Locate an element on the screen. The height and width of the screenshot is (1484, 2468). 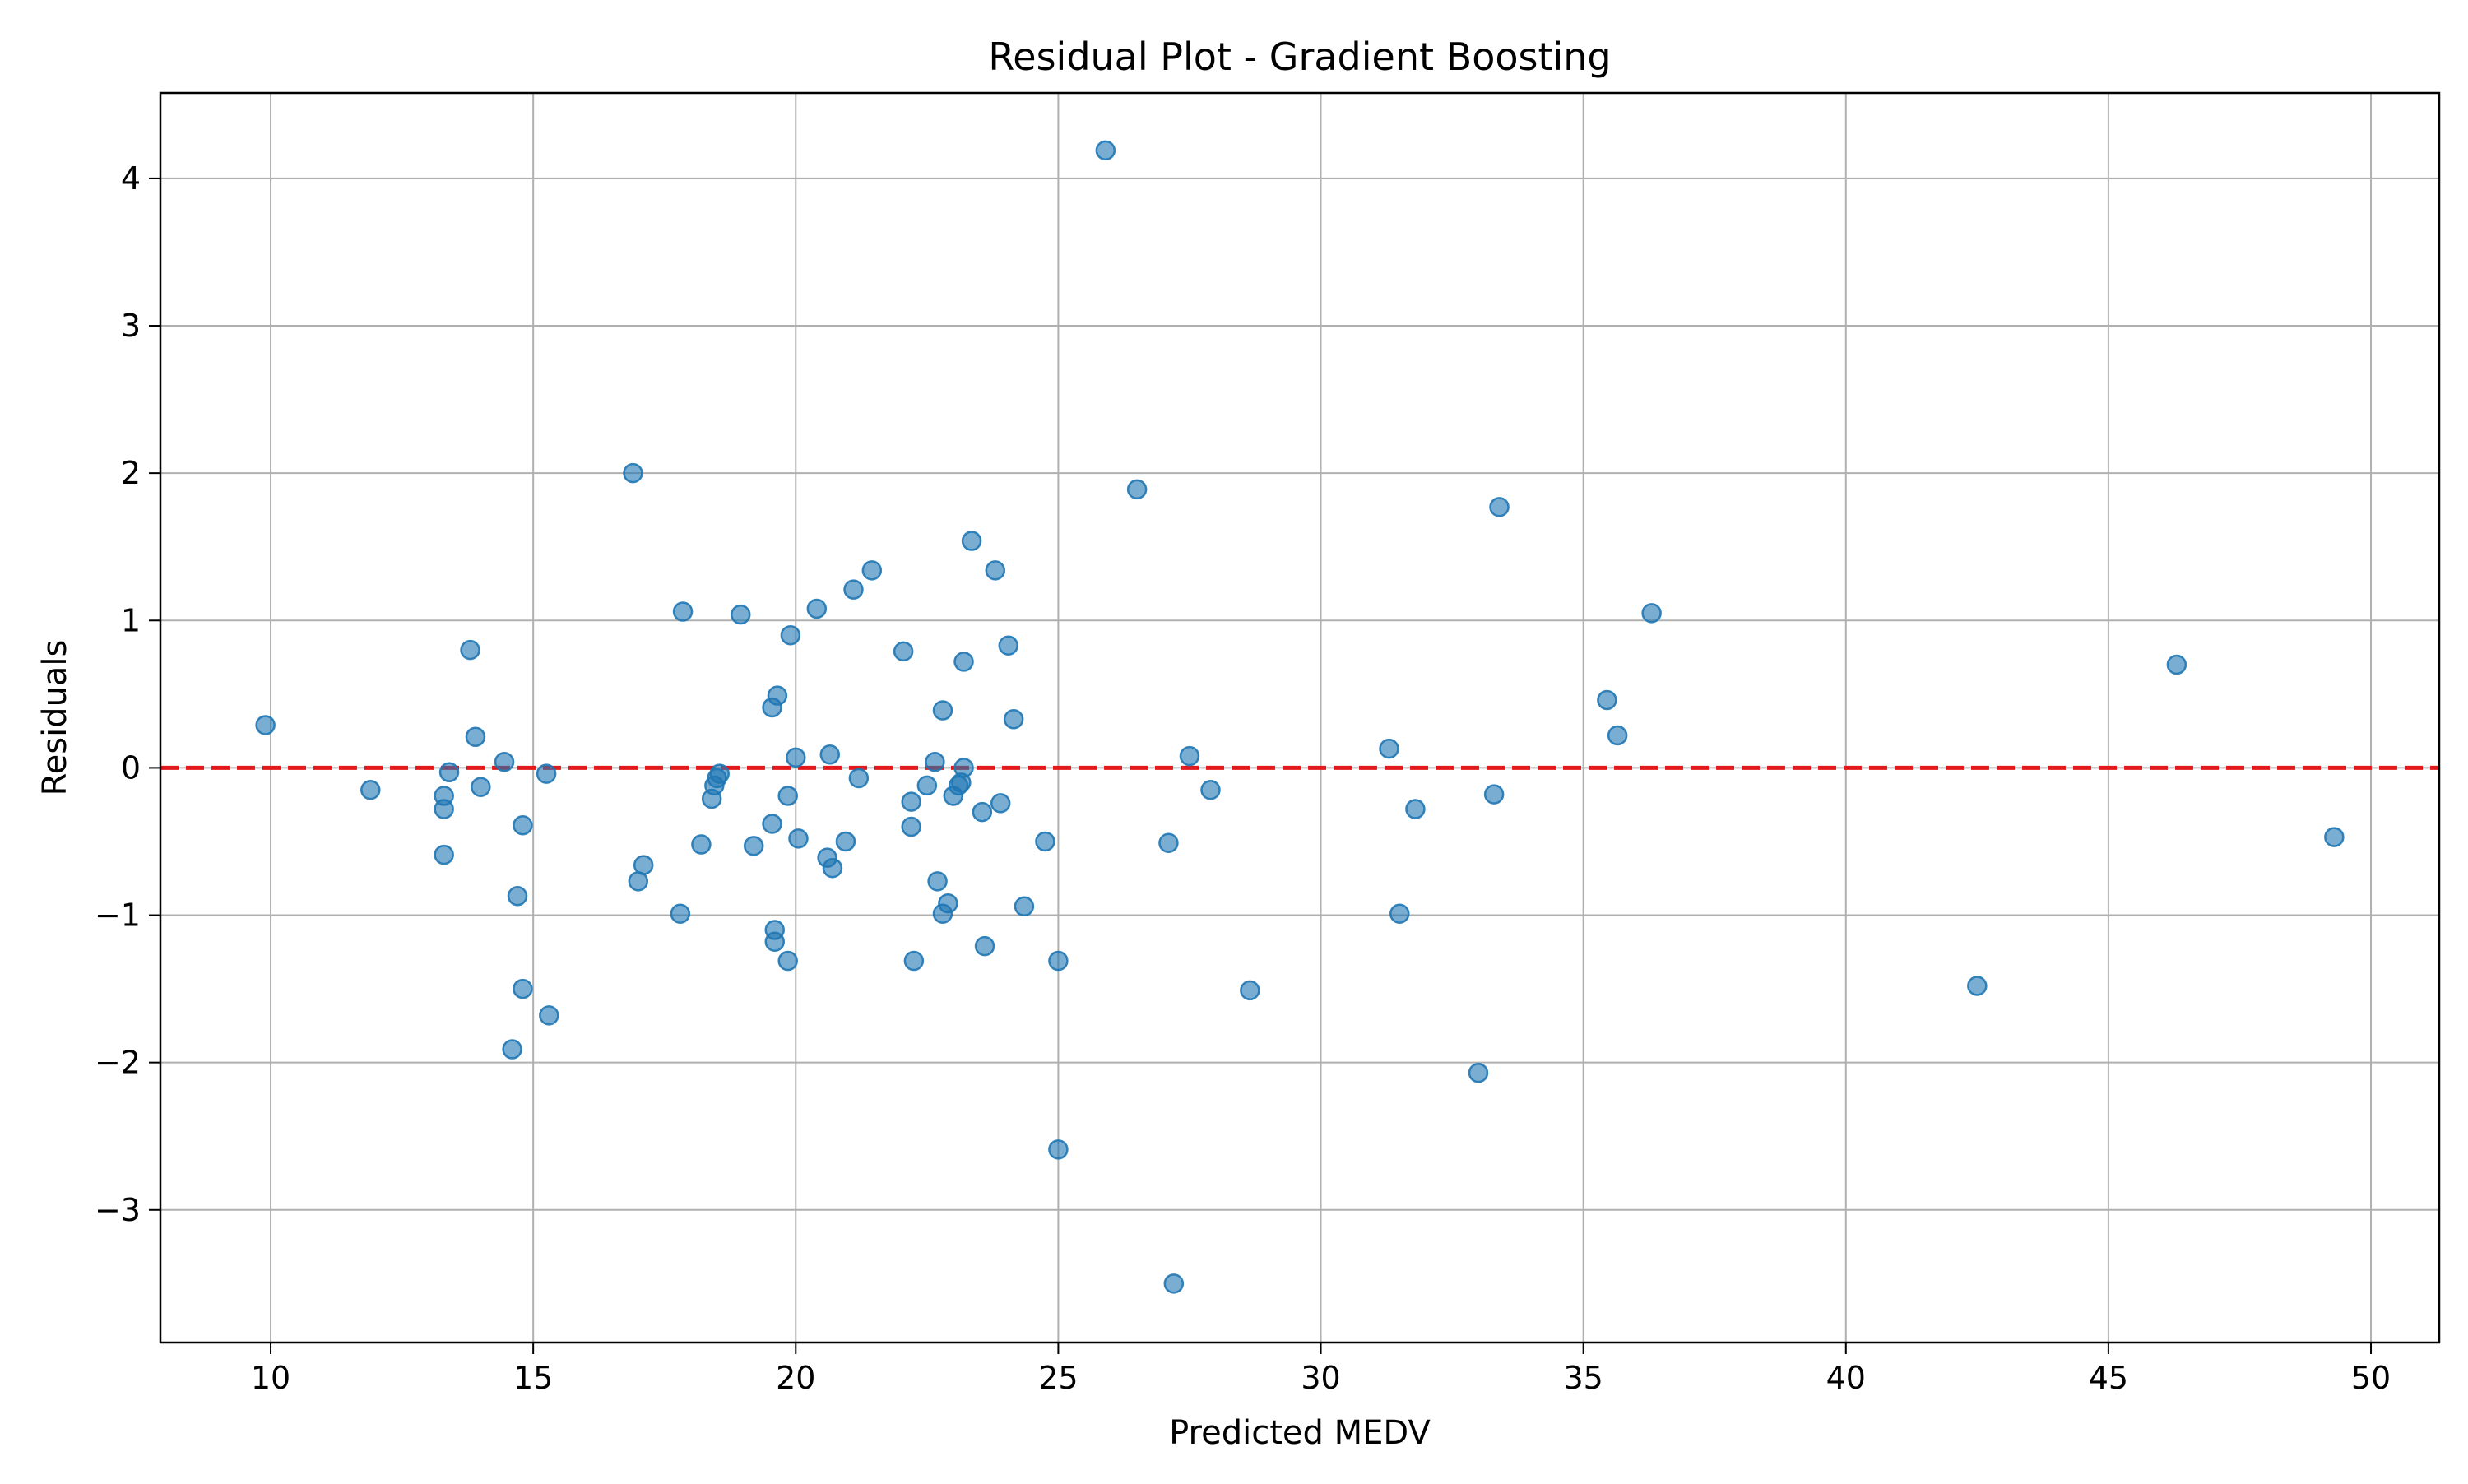
y-tick-label: −3 is located at coordinates (118, 1210).